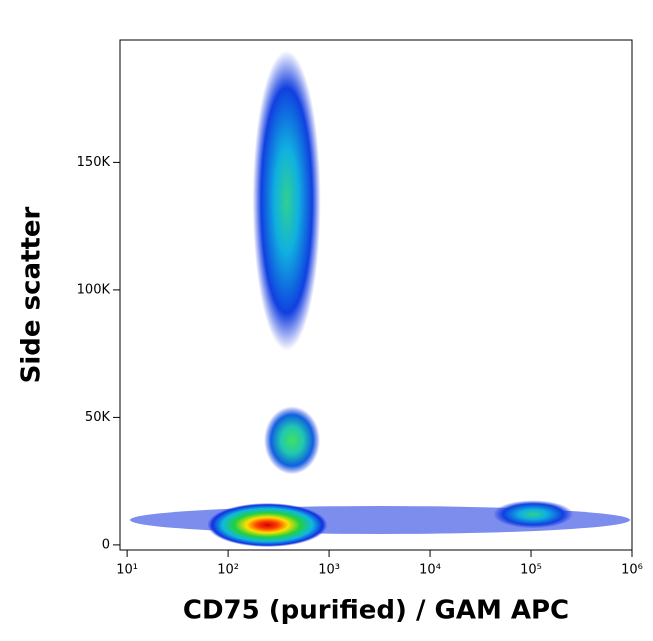  What do you see at coordinates (228, 570) in the screenshot?
I see `x-tick-label: 10²` at bounding box center [228, 570].